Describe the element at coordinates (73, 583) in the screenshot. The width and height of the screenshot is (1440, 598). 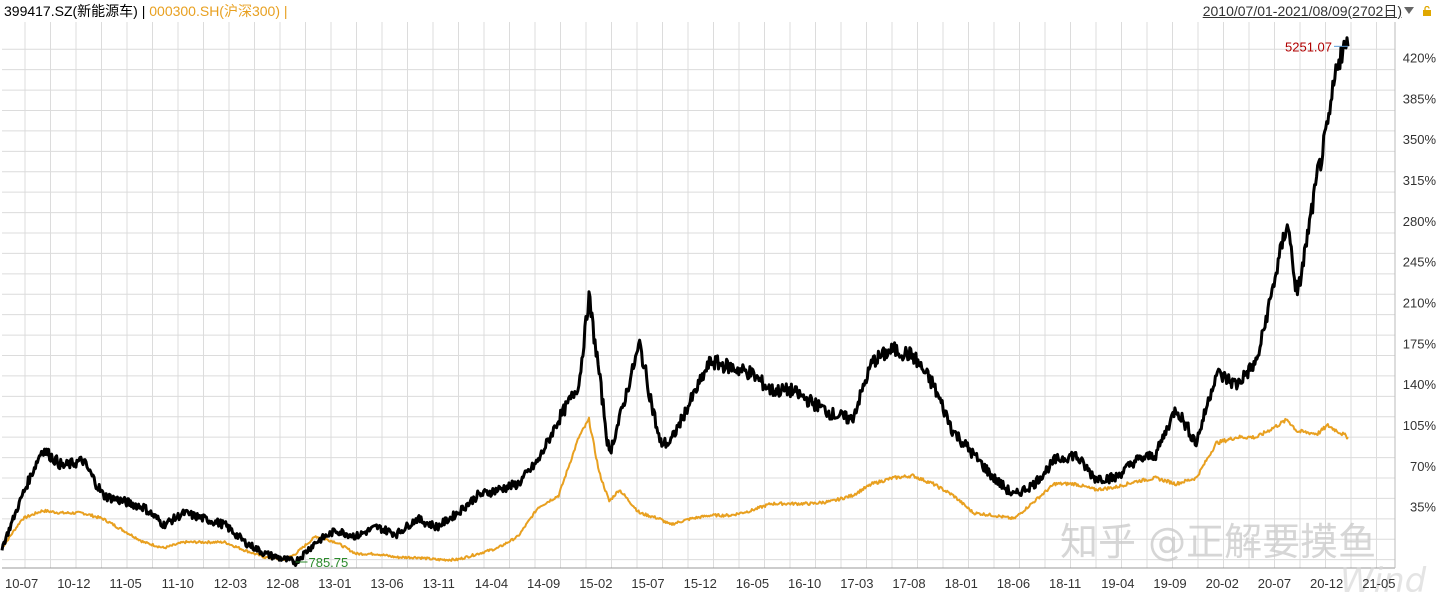
I see `x-tick-label: 10-12` at that location.